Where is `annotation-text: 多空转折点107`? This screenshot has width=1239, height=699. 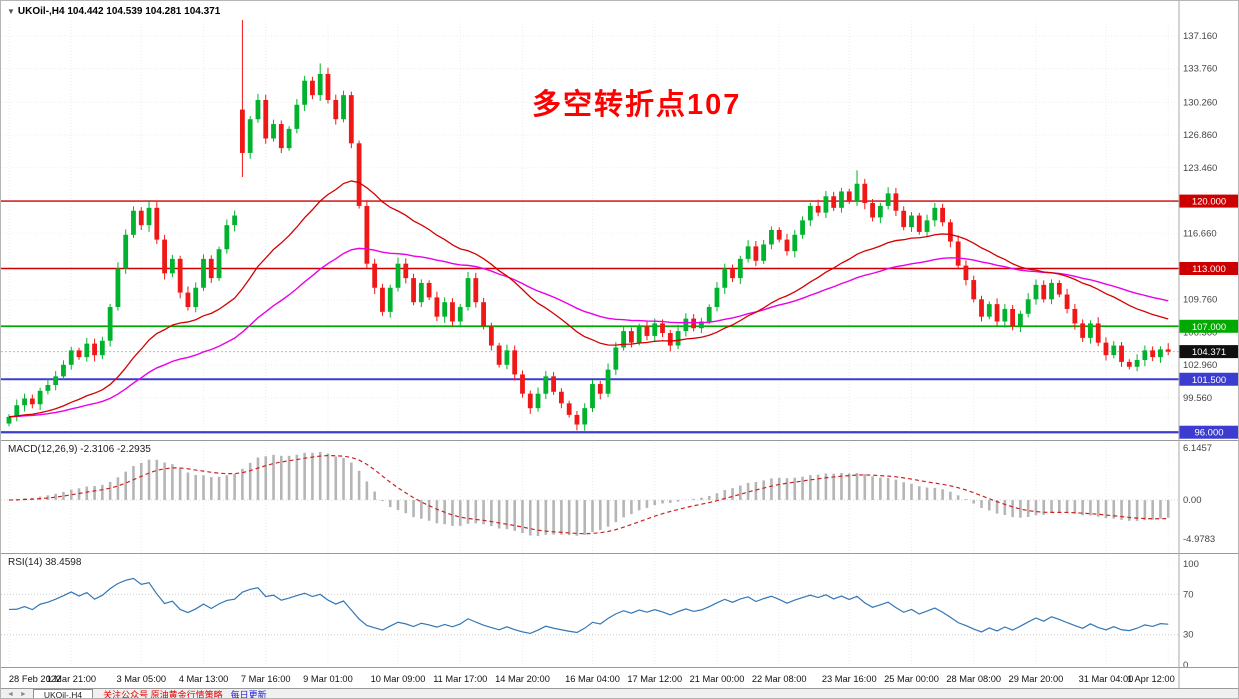 annotation-text: 多空转折点107 is located at coordinates (637, 105).